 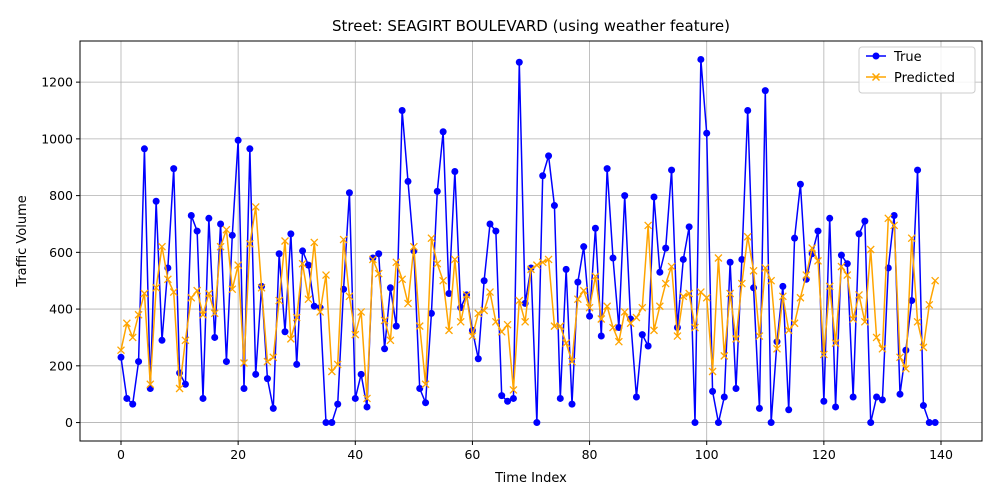 I want to click on x-tick-label: 120, so click(x=824, y=454).